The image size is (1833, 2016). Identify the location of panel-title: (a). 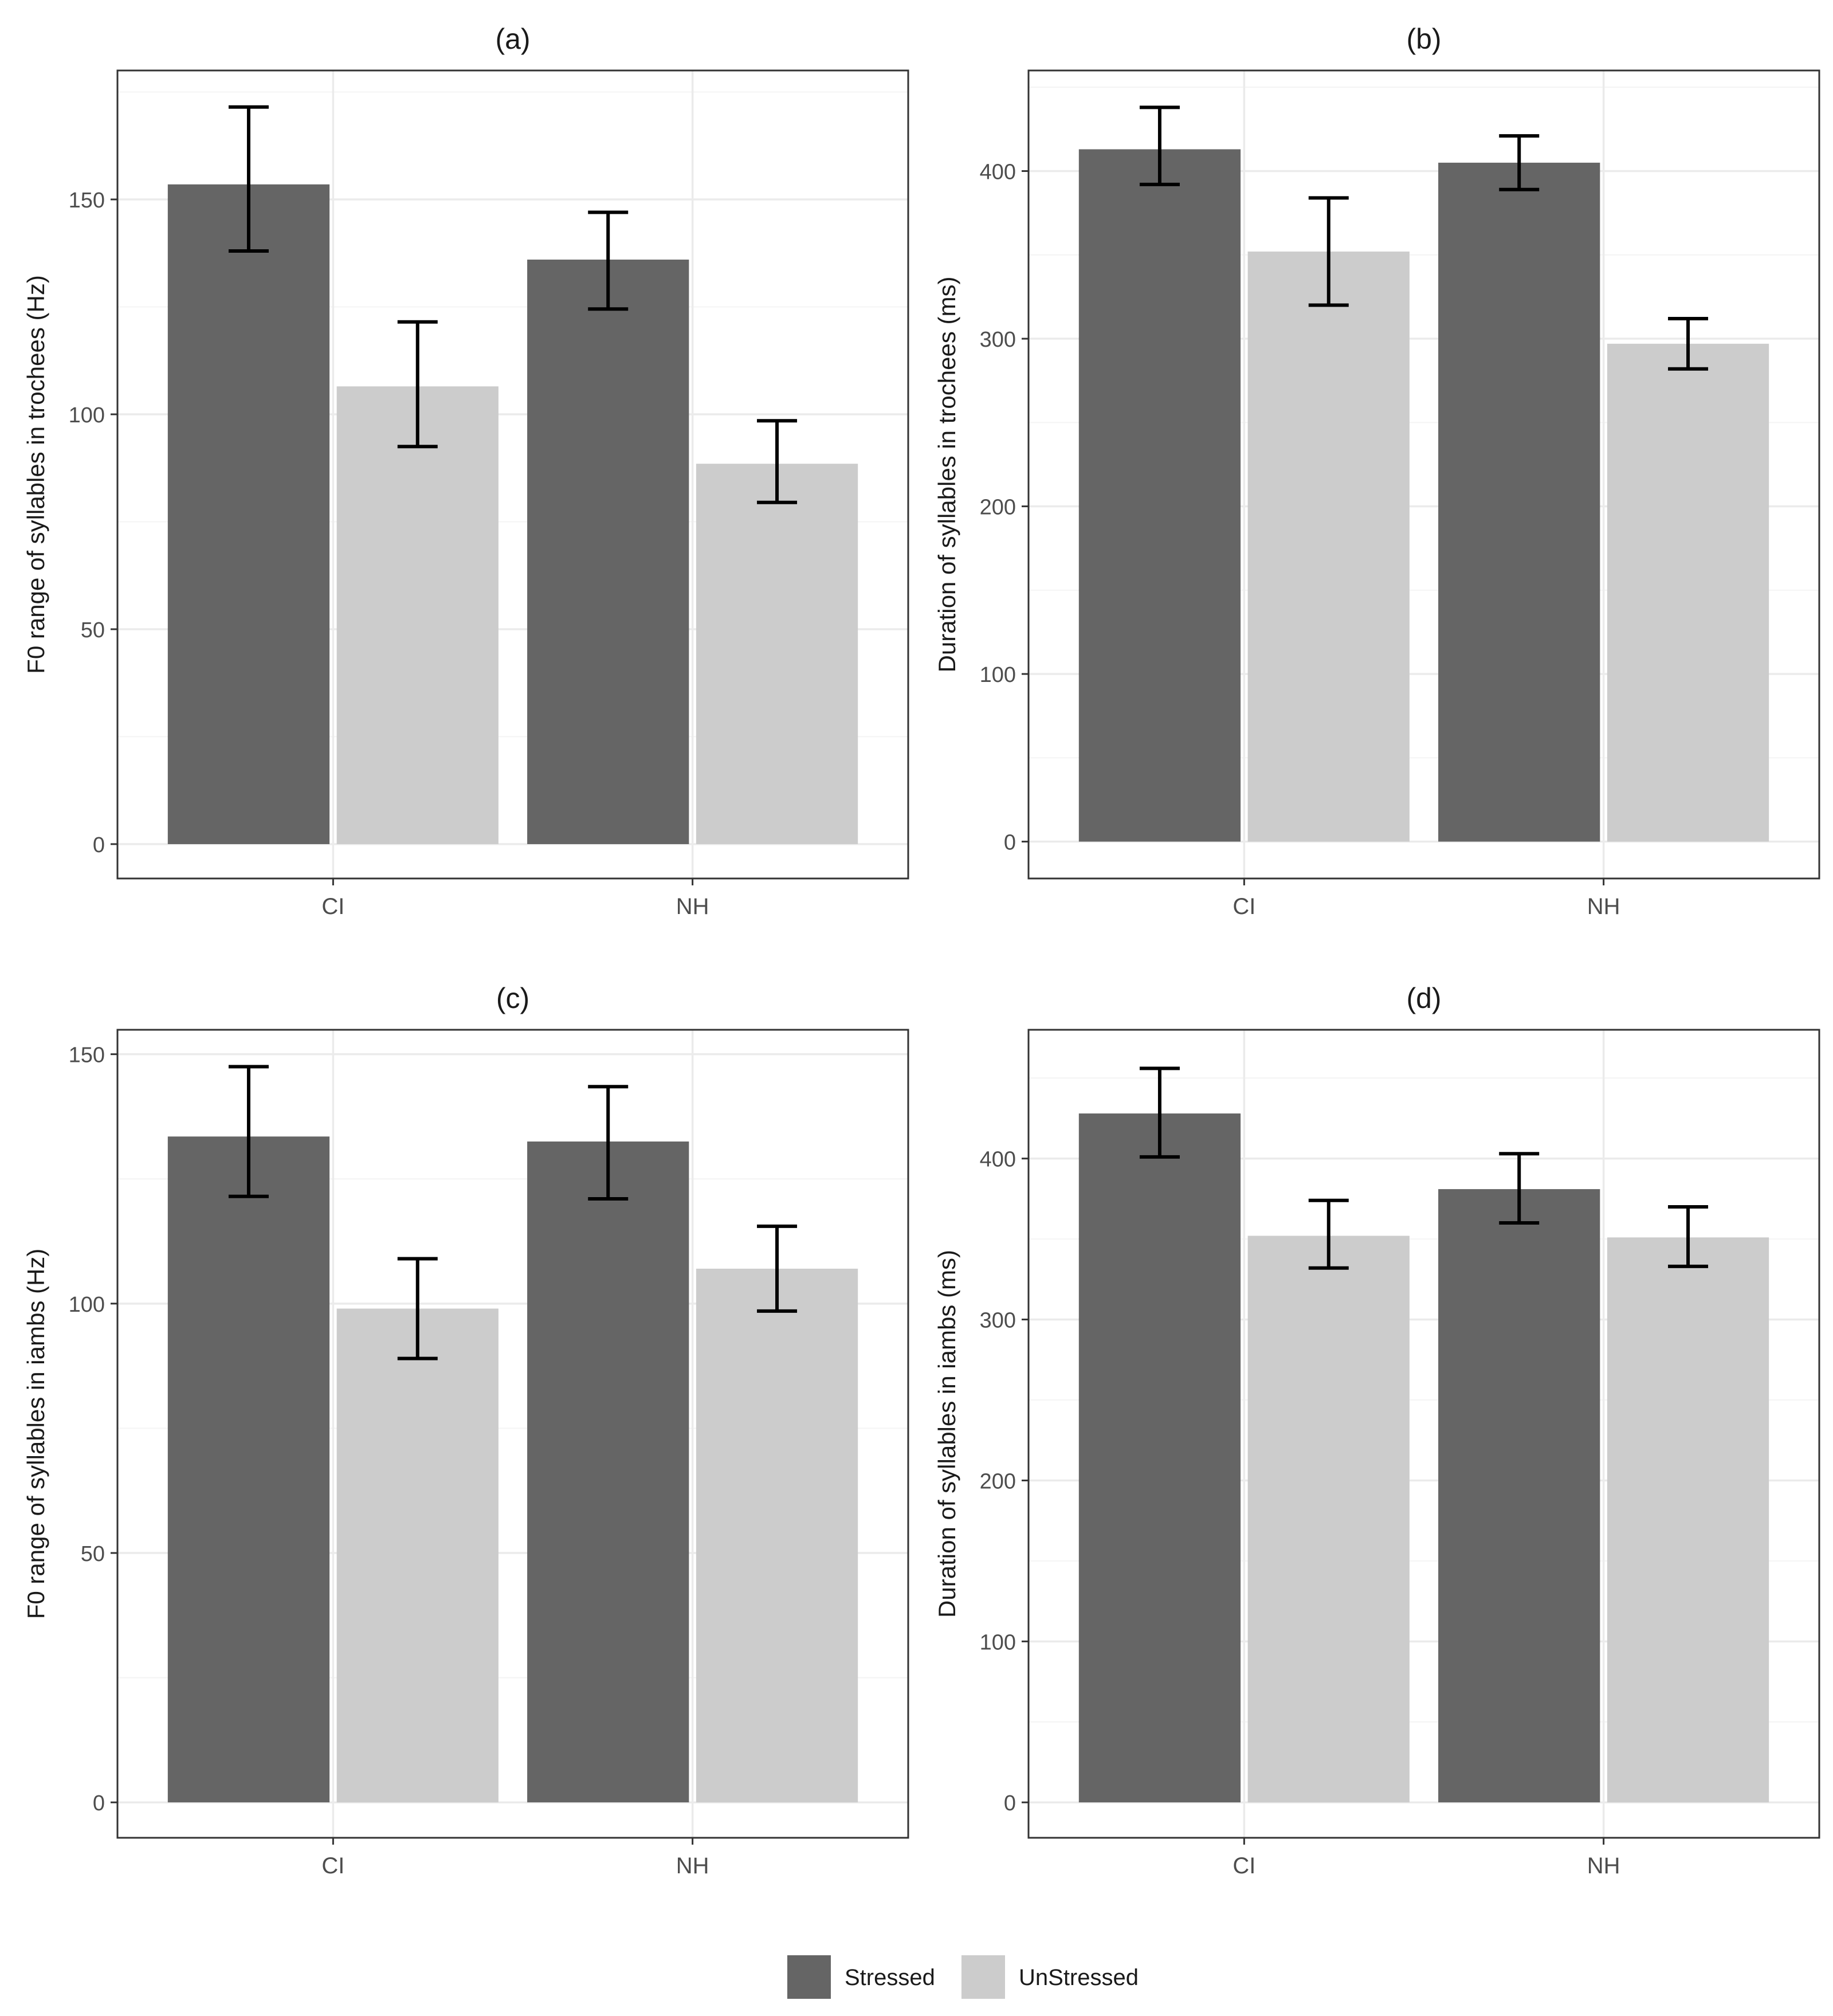
(512, 39).